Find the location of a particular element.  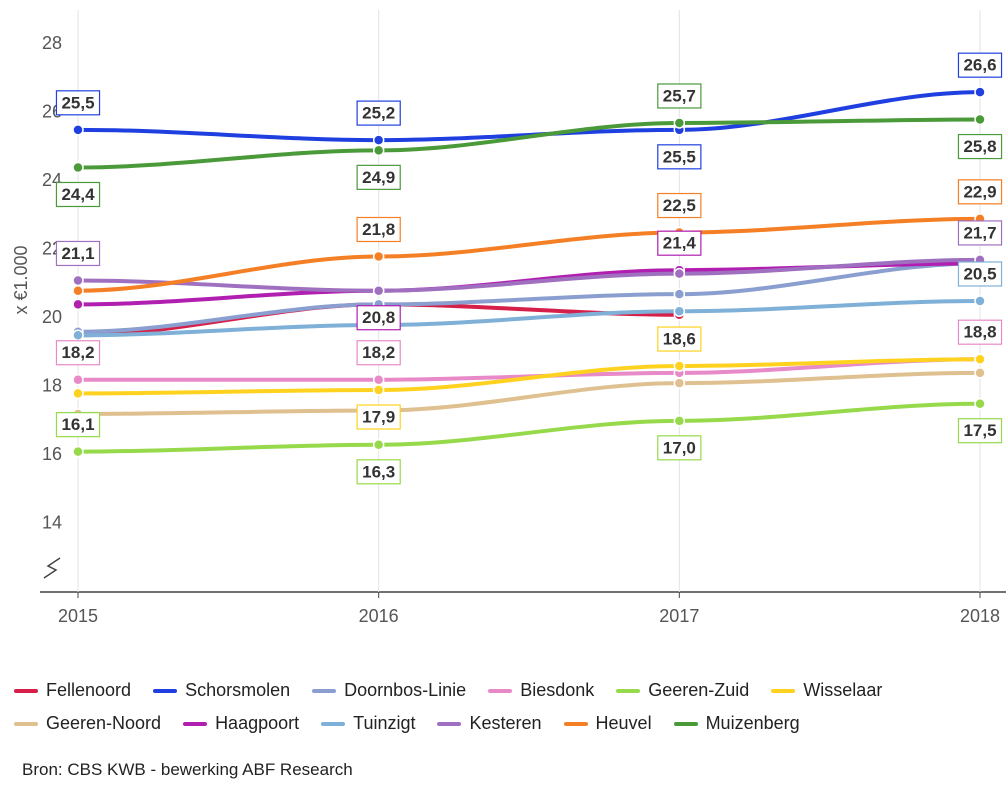

data-label-text: 26,6 is located at coordinates (979, 65).